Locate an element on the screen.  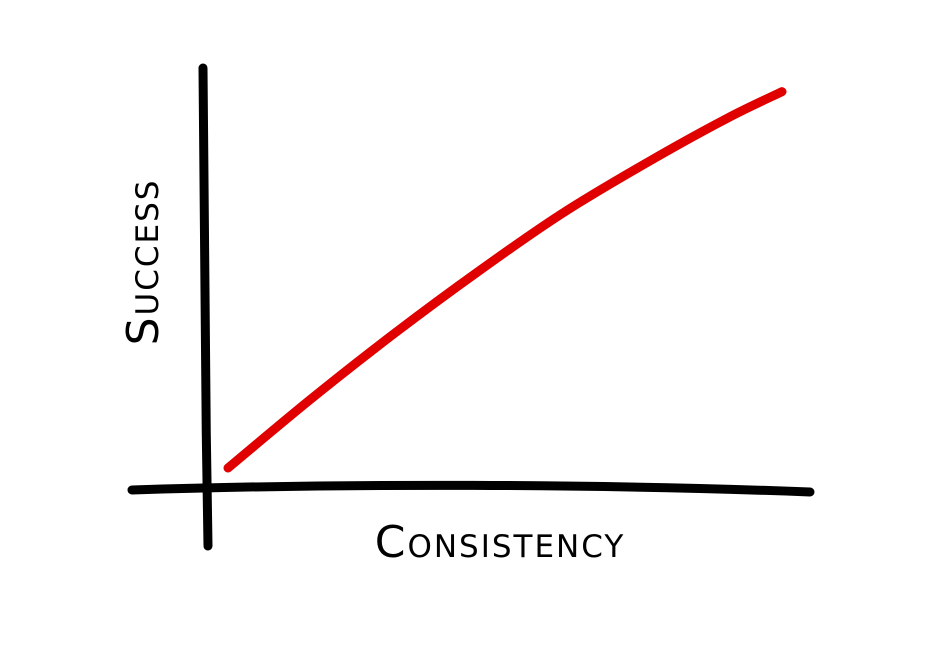
y-axis-line is located at coordinates (205, 307).